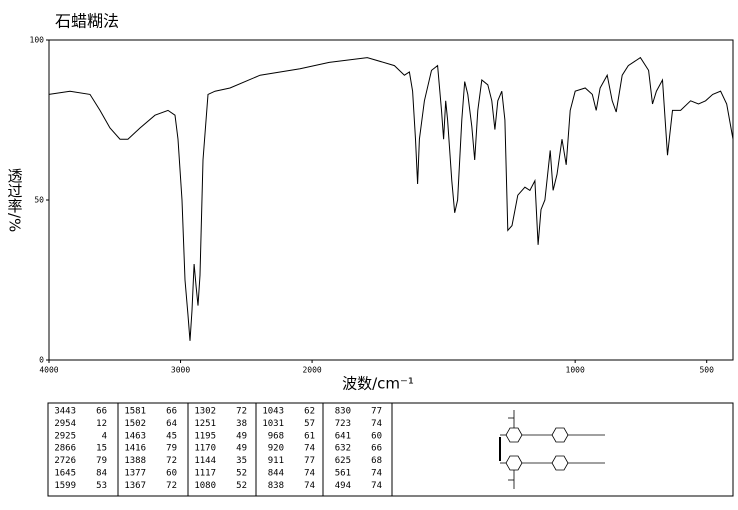 This screenshot has width=738, height=510. I want to click on peak-wavenumber: 1251, so click(205, 424).